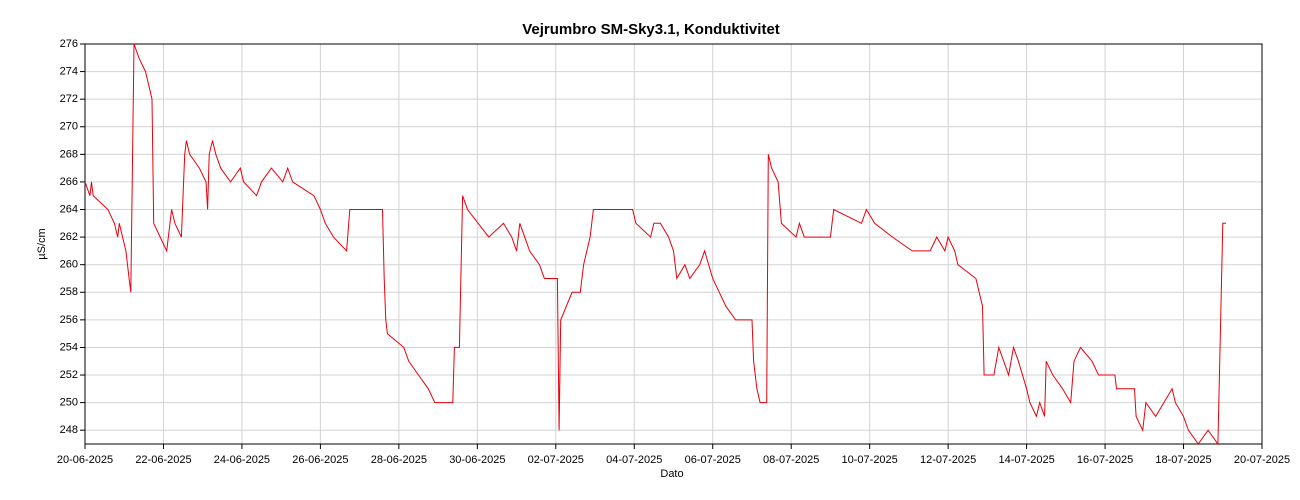  I want to click on y-tick-label: 270, so click(69, 127).